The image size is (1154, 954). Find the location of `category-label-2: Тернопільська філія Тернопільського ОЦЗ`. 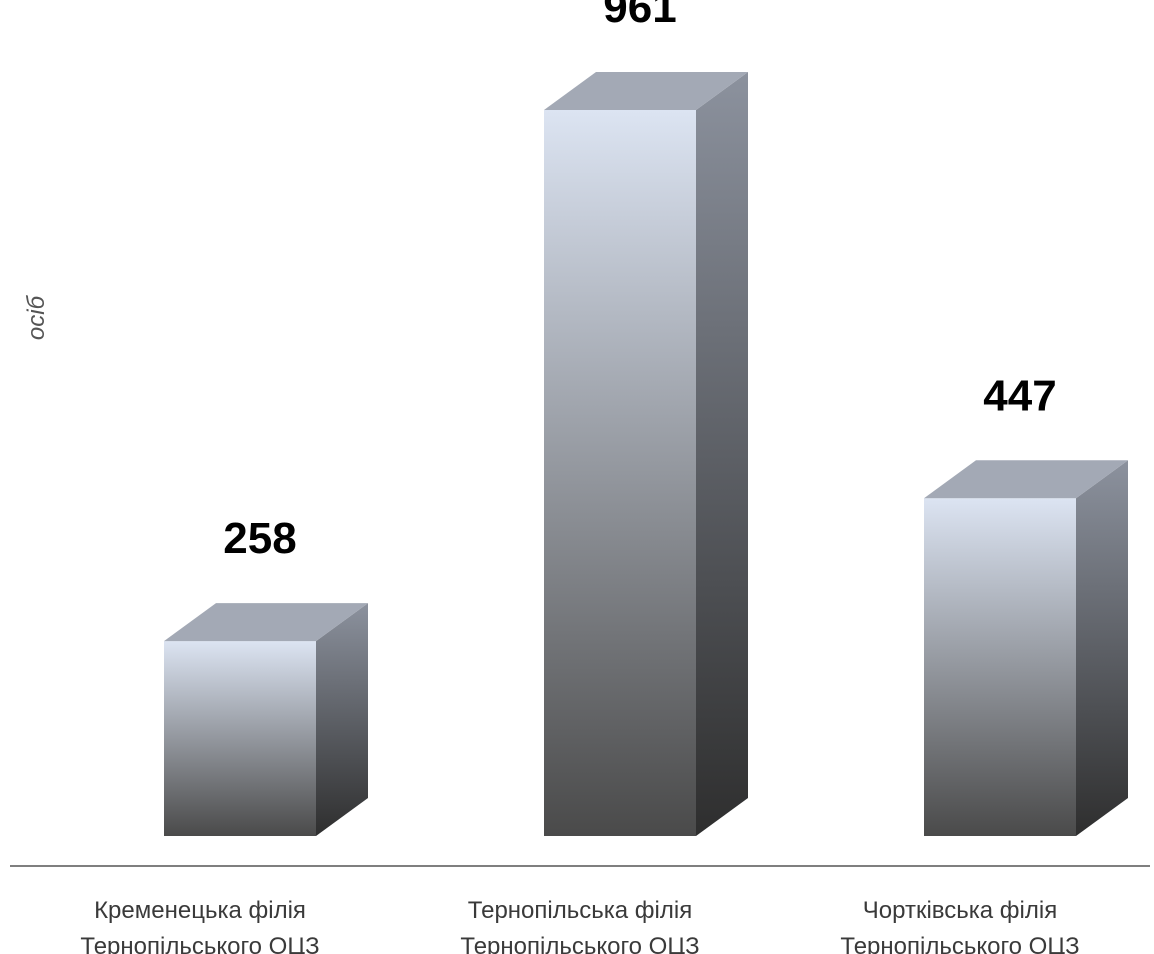

category-label-2: Тернопільська філія Тернопільського ОЦЗ is located at coordinates (579, 925).